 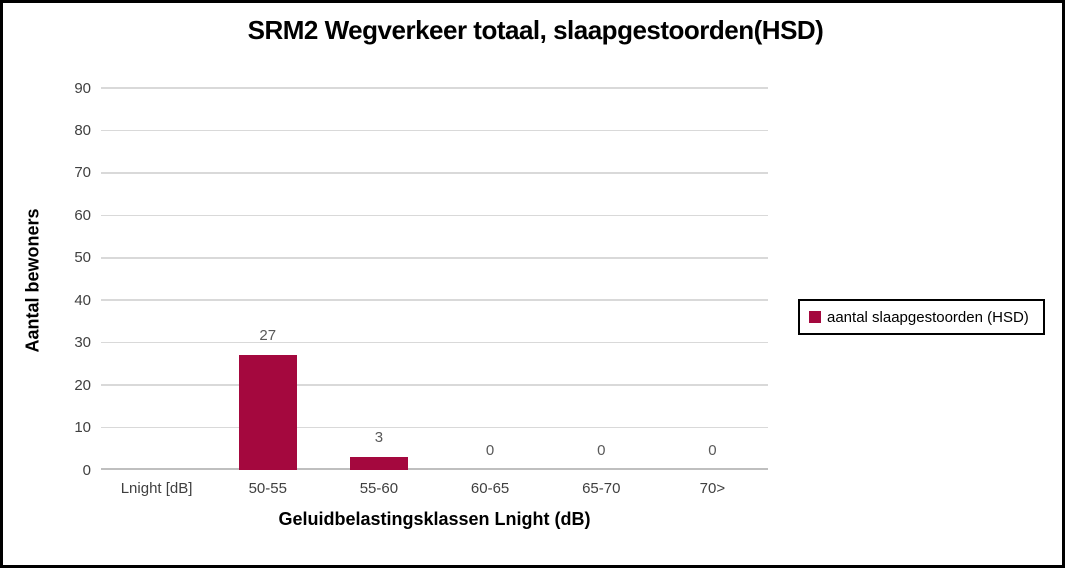 I want to click on legend-label: aantal slaapgestoorden (HSD), so click(x=928, y=317).